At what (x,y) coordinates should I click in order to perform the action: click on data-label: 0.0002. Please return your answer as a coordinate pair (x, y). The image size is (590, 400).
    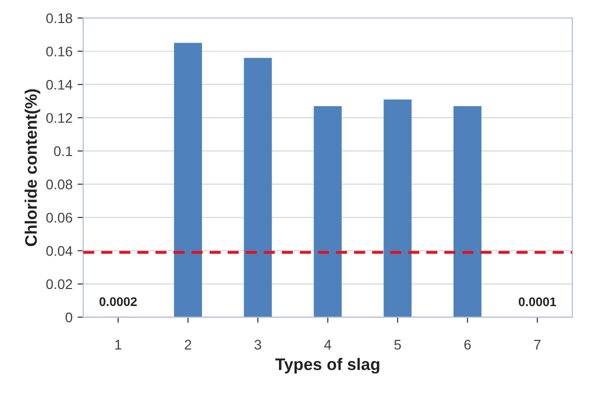
    Looking at the image, I should click on (118, 301).